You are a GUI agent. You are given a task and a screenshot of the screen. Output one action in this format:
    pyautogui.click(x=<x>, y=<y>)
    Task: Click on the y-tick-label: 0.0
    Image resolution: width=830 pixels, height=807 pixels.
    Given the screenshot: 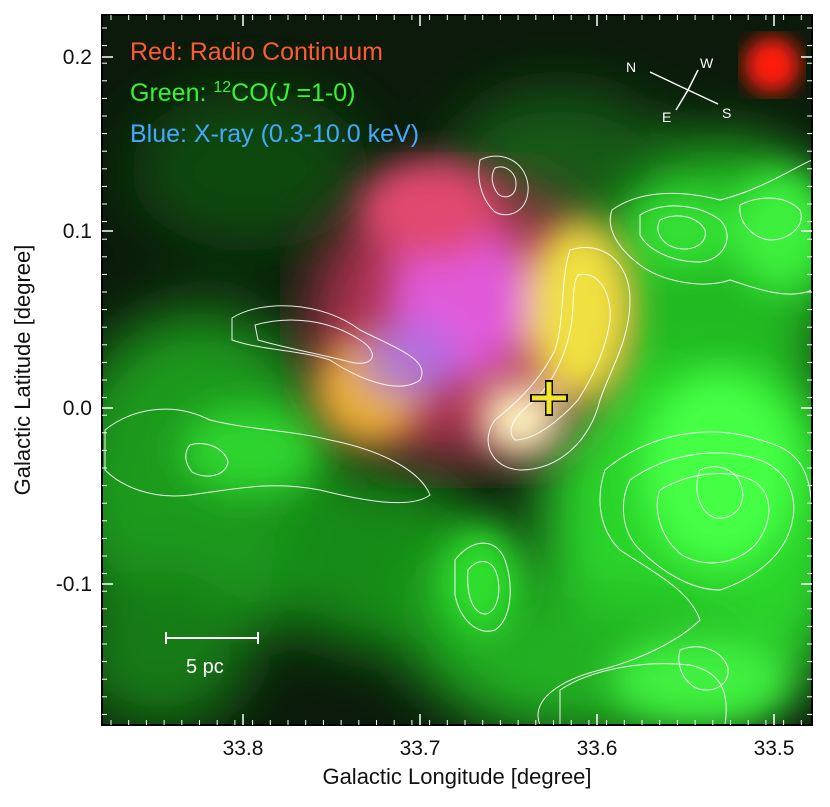 What is the action you would take?
    pyautogui.click(x=77, y=408)
    